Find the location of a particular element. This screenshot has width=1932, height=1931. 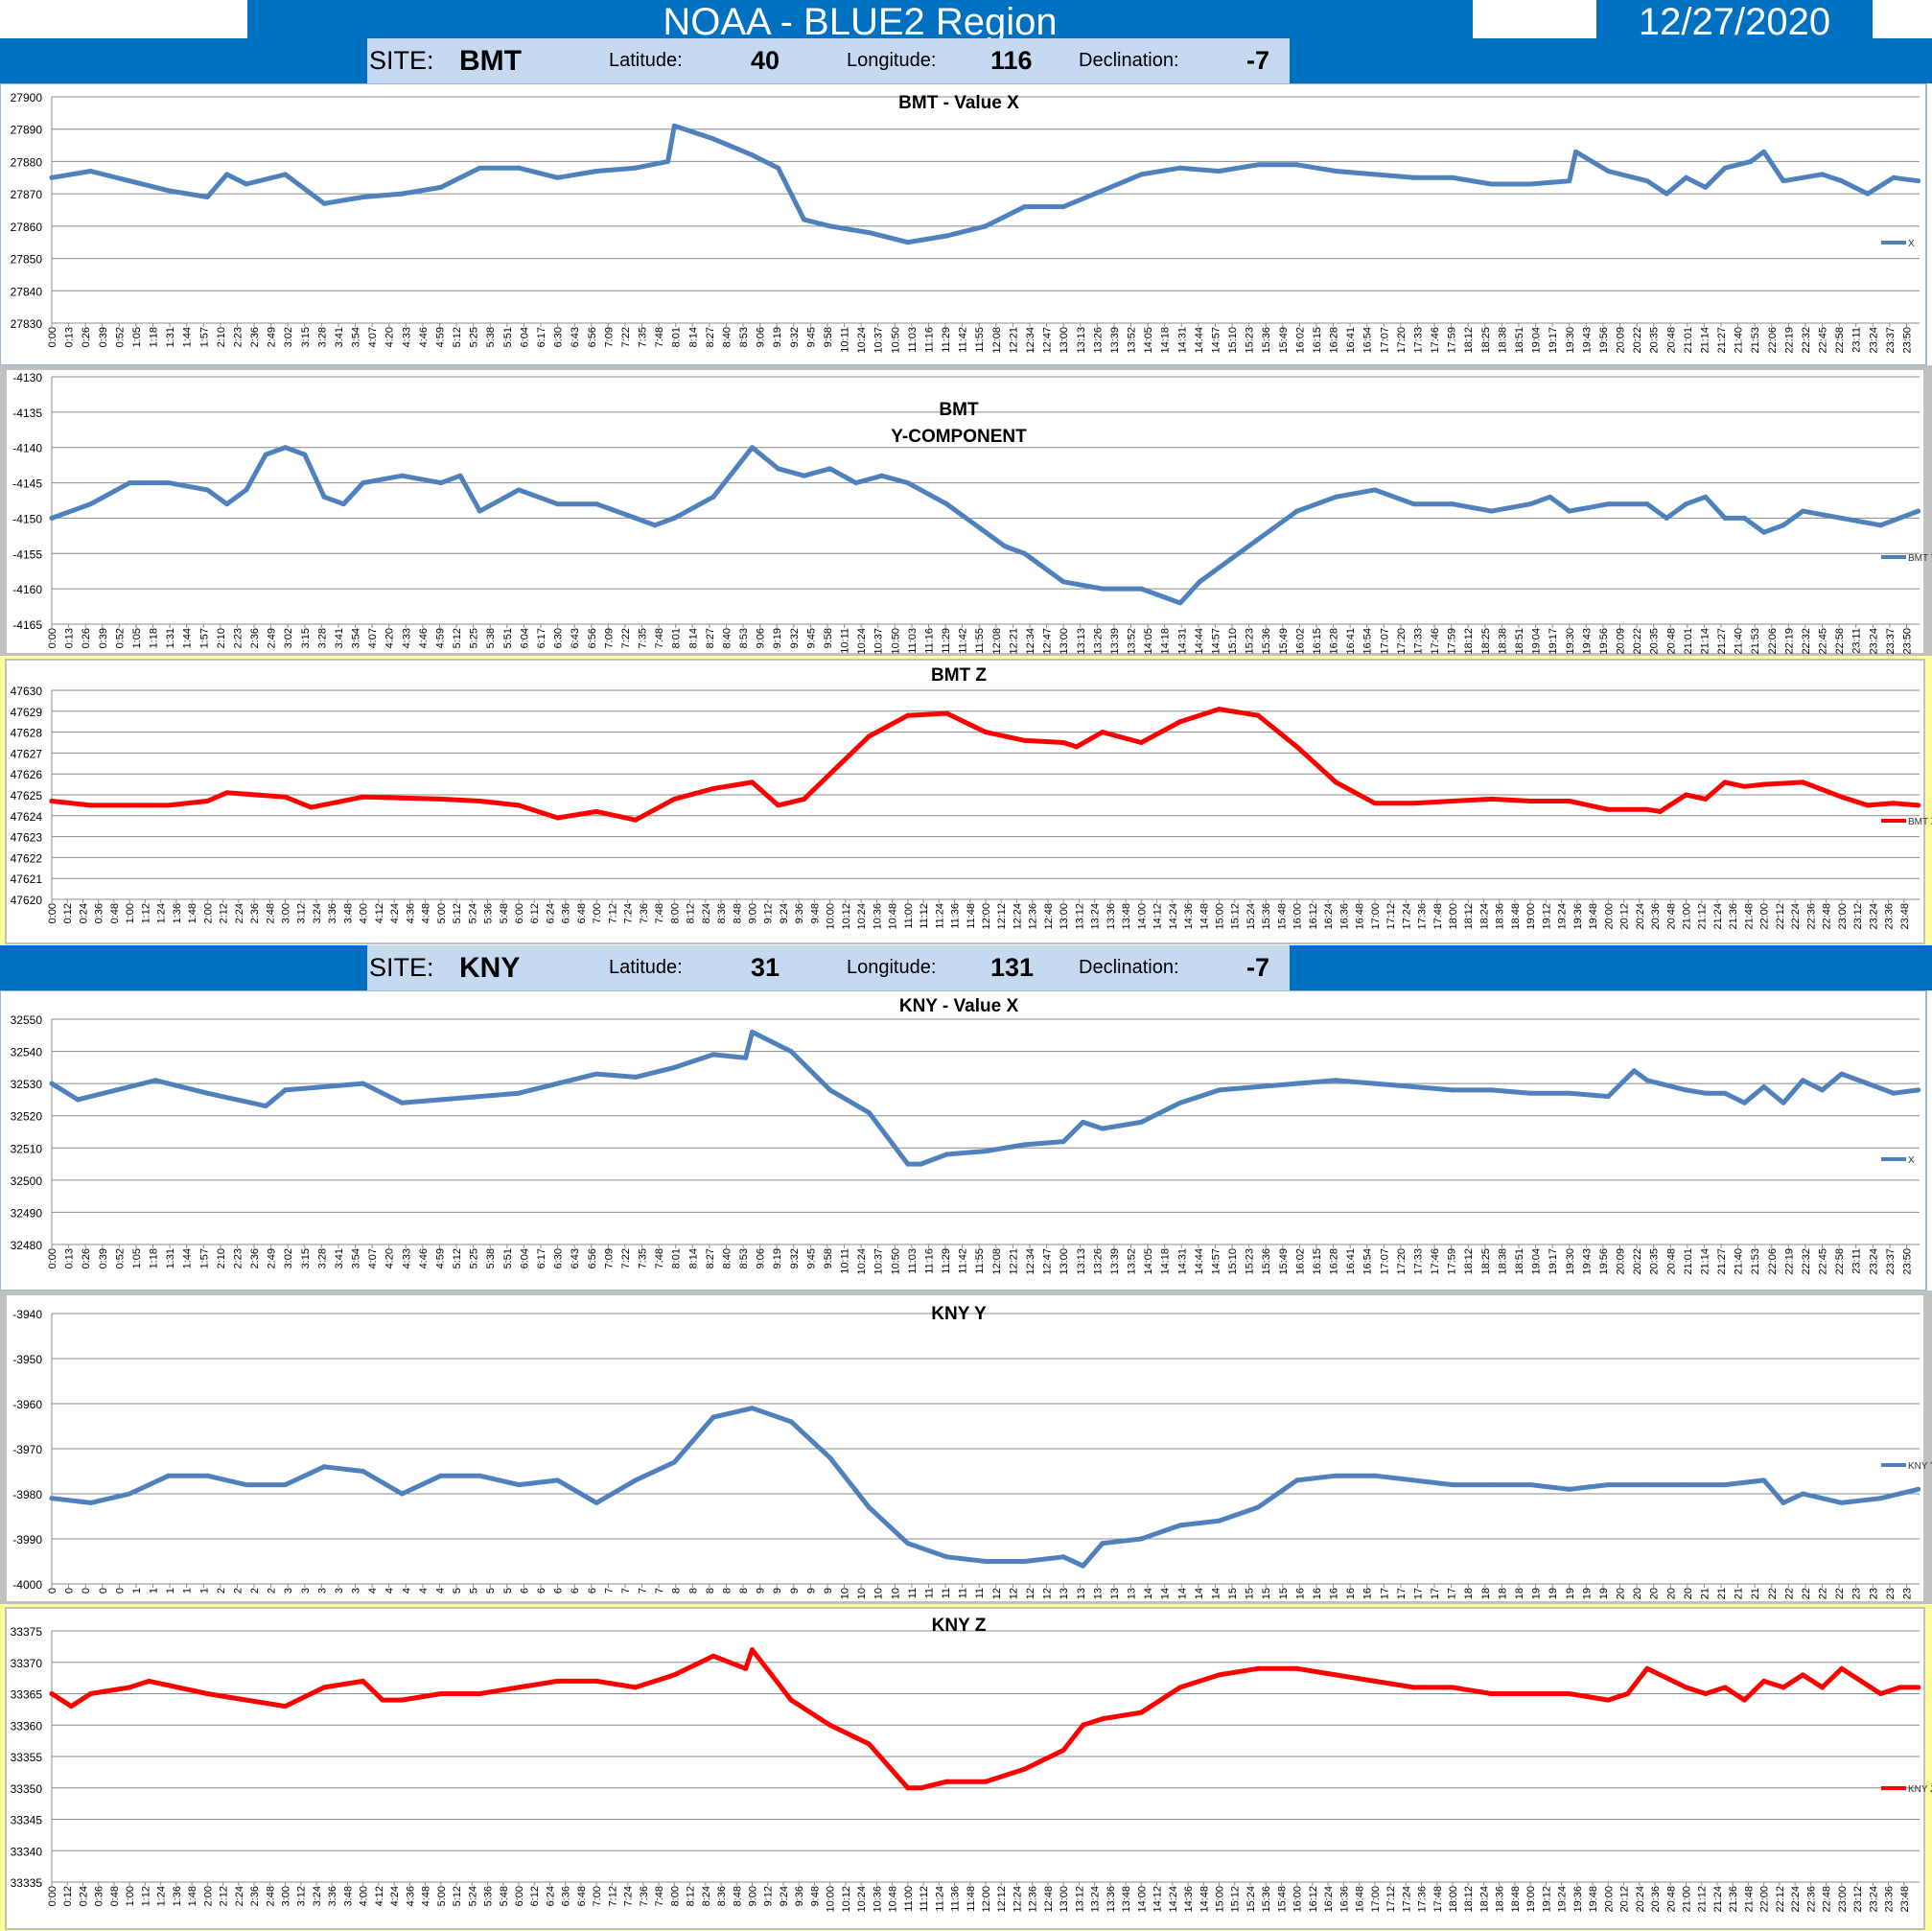

y-tick-label: -3970 is located at coordinates (27, 1449).